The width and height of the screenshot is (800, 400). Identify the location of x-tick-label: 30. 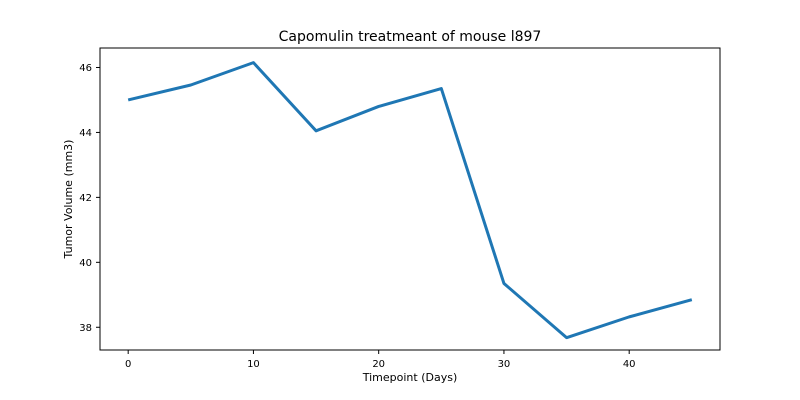
(504, 364).